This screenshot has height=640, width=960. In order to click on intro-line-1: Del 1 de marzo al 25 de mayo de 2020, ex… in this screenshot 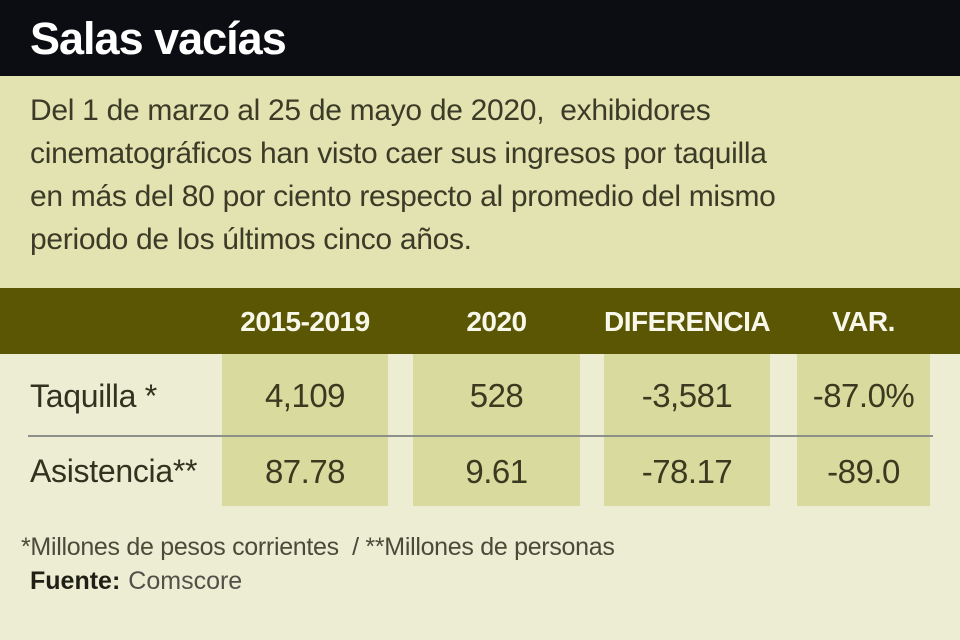, I will do `click(370, 110)`.